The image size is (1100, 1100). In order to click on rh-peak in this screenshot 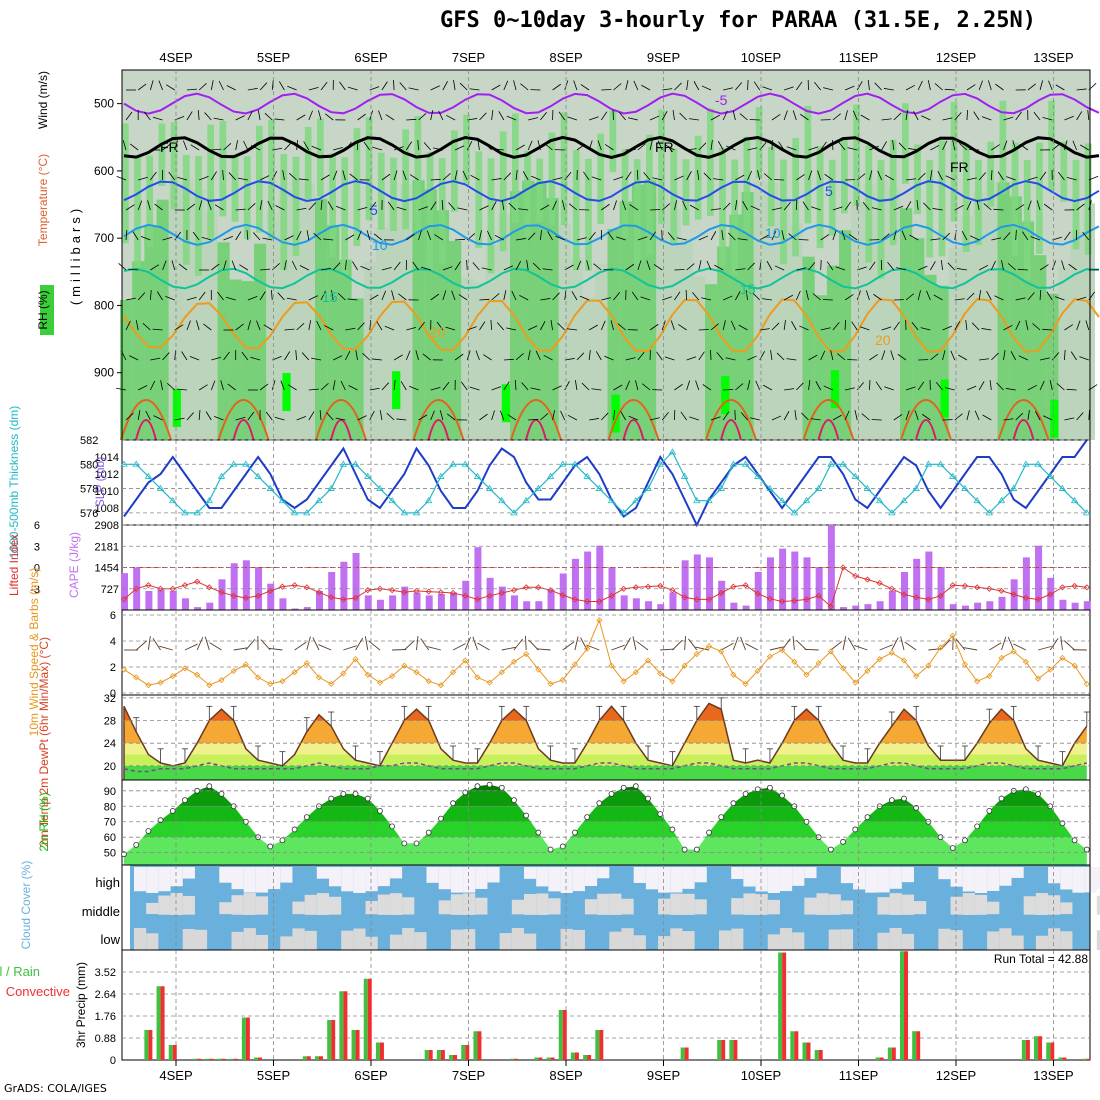, I will do `click(835, 389)`.